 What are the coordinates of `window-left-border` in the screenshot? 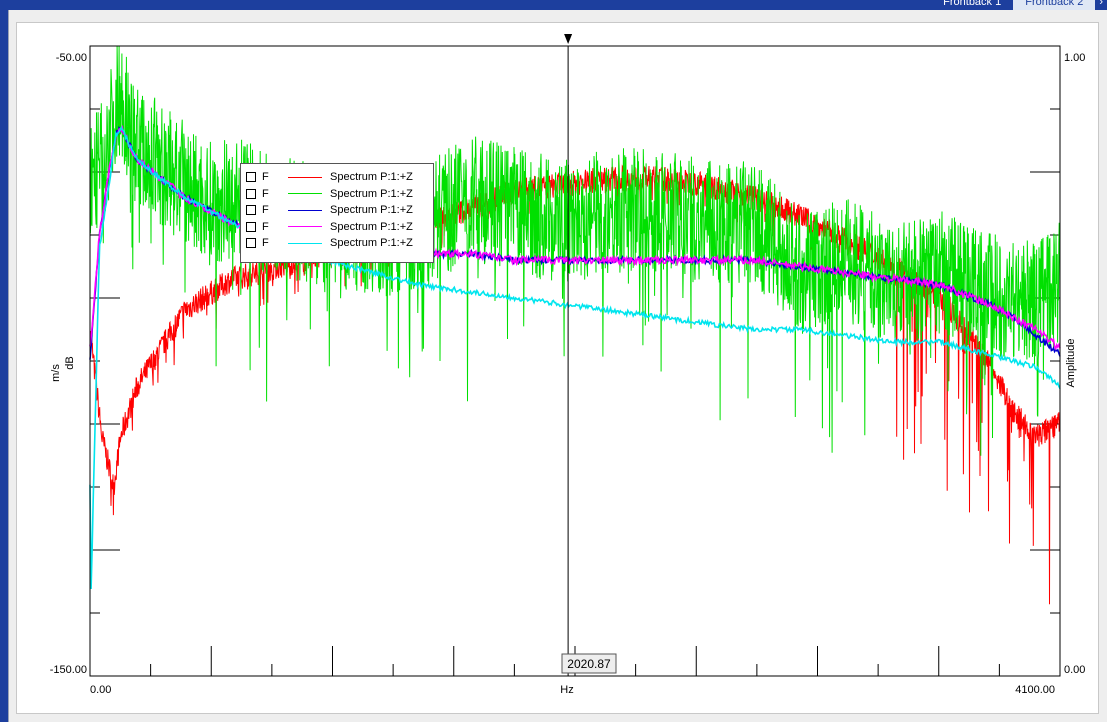 It's located at (4, 366).